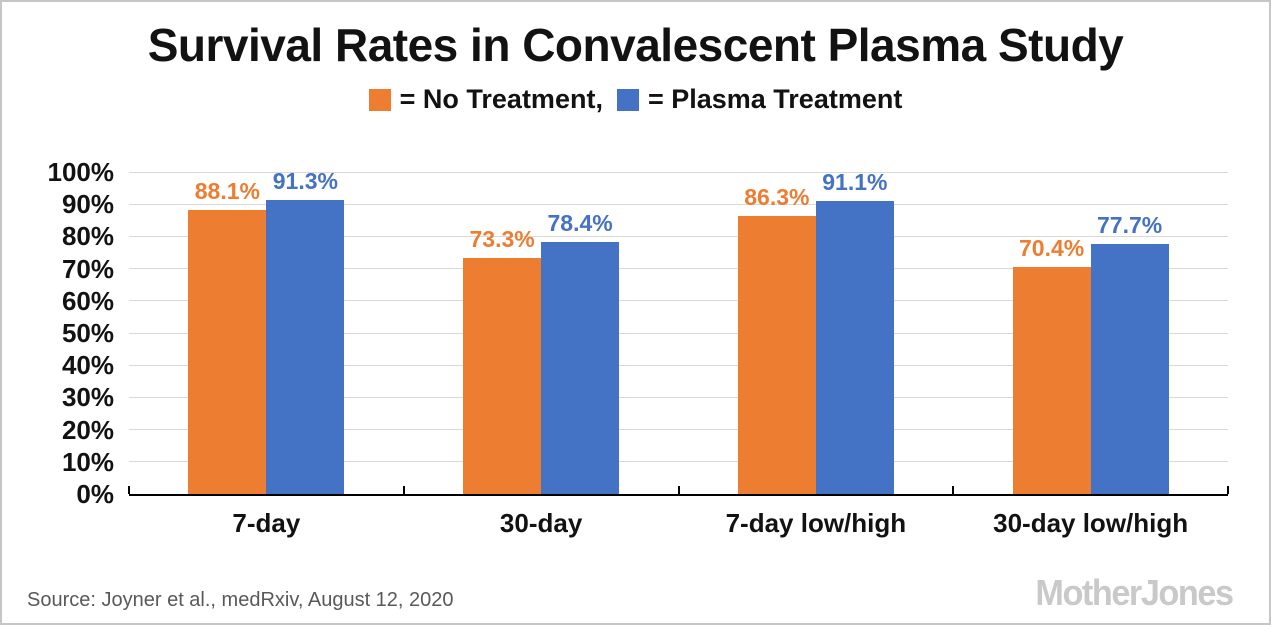  Describe the element at coordinates (87, 236) in the screenshot. I see `y-axis-label-80: 80%` at that location.